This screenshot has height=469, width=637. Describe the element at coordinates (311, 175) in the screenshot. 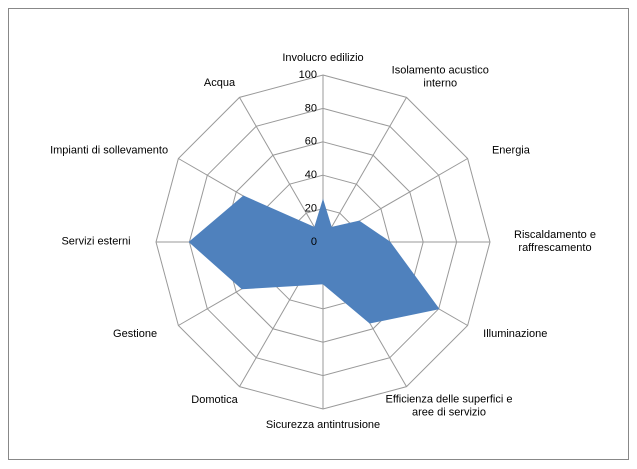

I see `r-tick-label: 40` at that location.